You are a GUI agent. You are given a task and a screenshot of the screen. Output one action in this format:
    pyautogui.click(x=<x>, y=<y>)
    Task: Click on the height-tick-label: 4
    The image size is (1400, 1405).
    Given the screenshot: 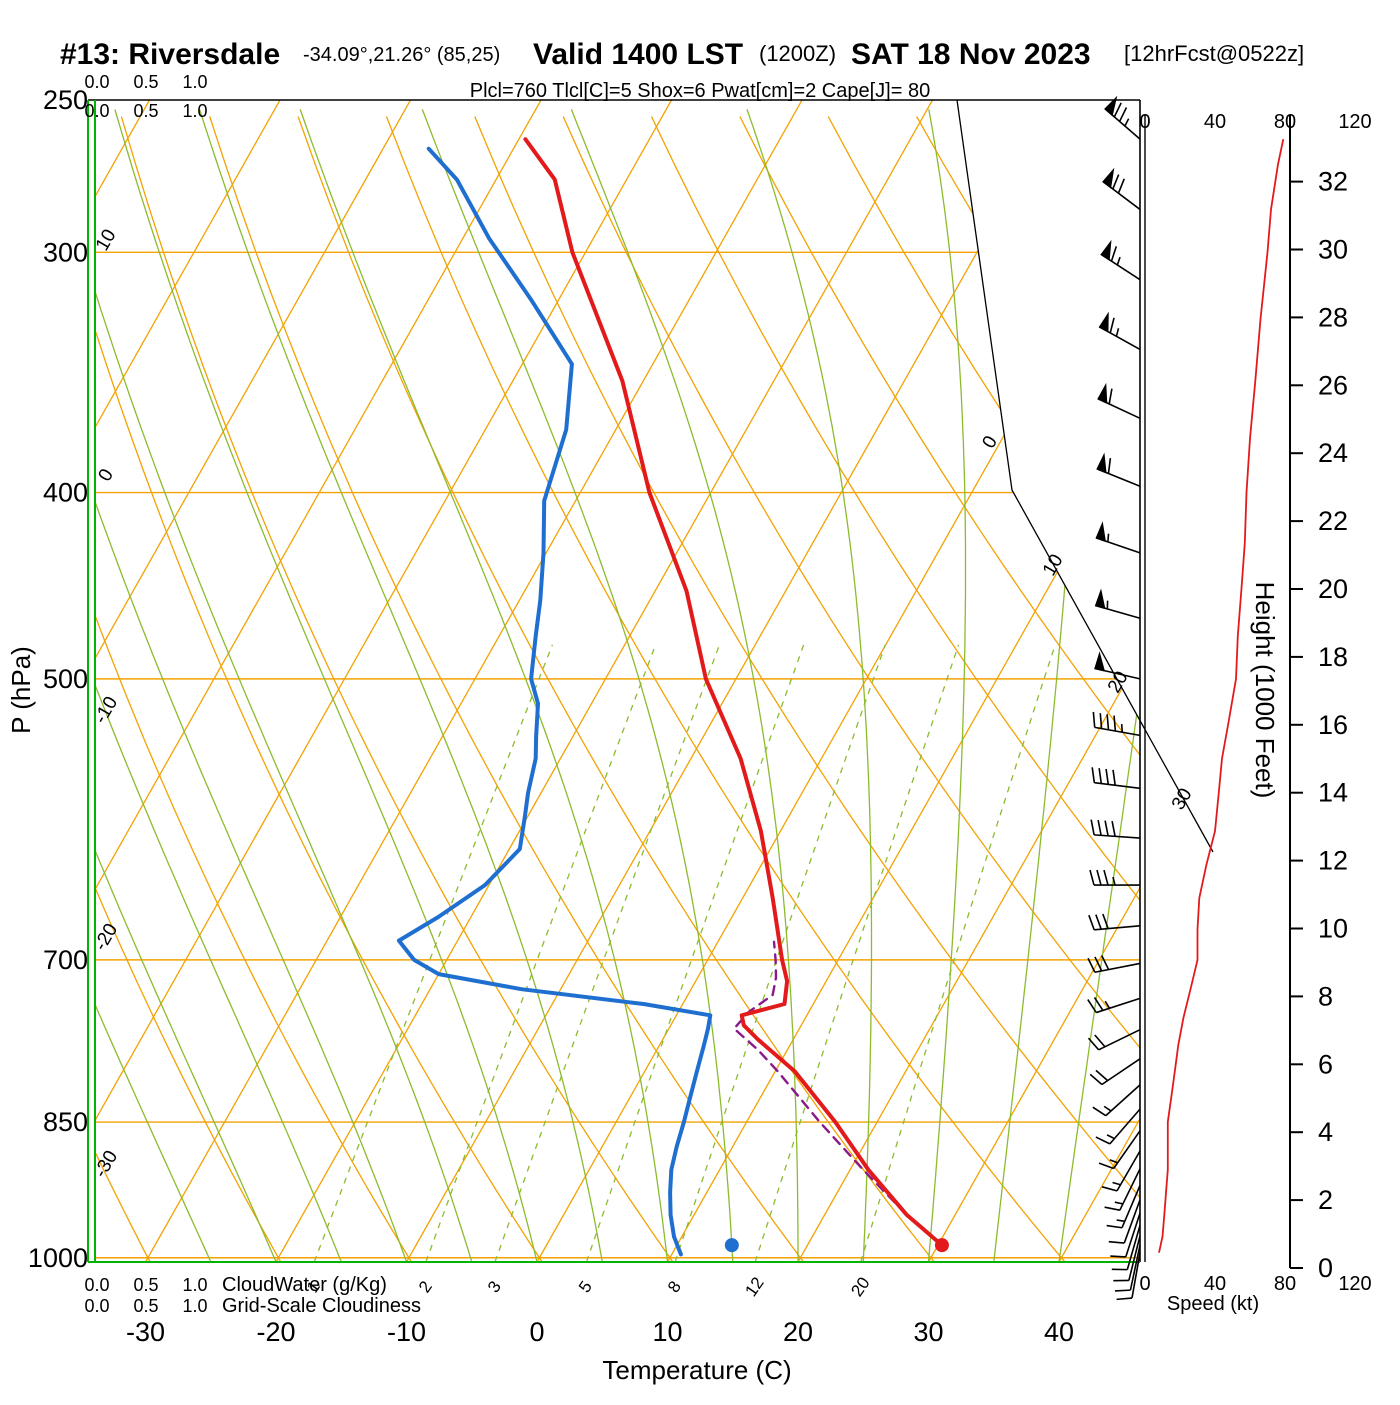 What is the action you would take?
    pyautogui.click(x=1325, y=1132)
    